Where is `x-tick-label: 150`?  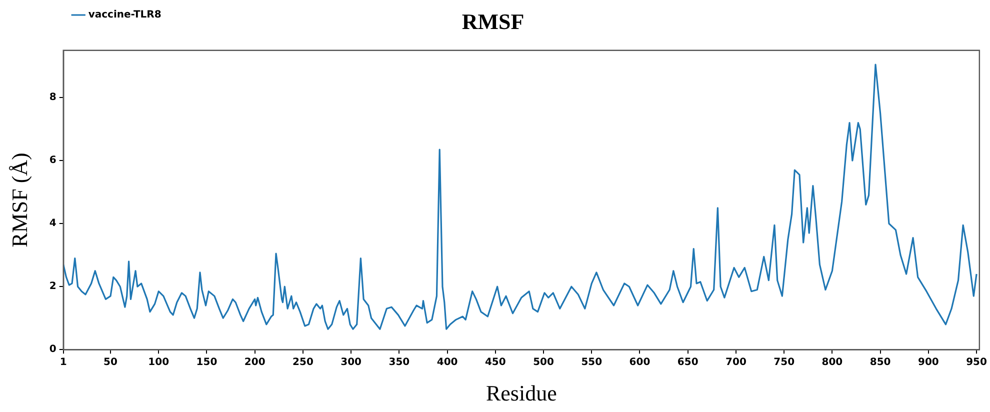
x-tick-label: 150 is located at coordinates (207, 362).